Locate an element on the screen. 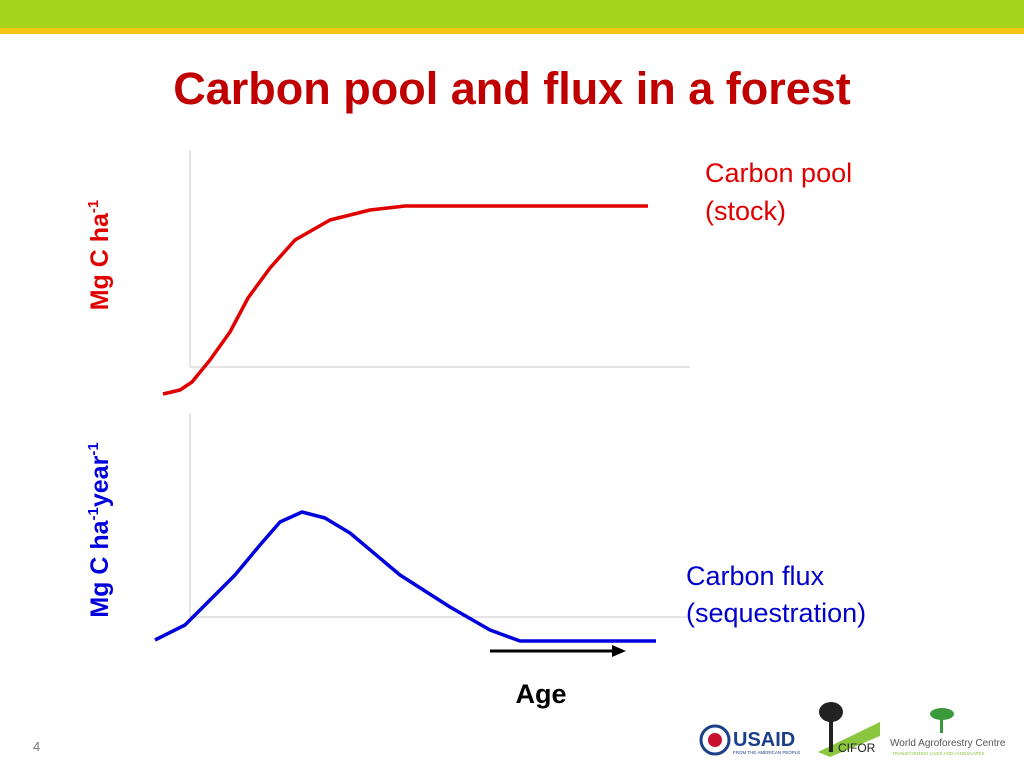 The width and height of the screenshot is (1024, 768). x-label: Age is located at coordinates (540, 694).